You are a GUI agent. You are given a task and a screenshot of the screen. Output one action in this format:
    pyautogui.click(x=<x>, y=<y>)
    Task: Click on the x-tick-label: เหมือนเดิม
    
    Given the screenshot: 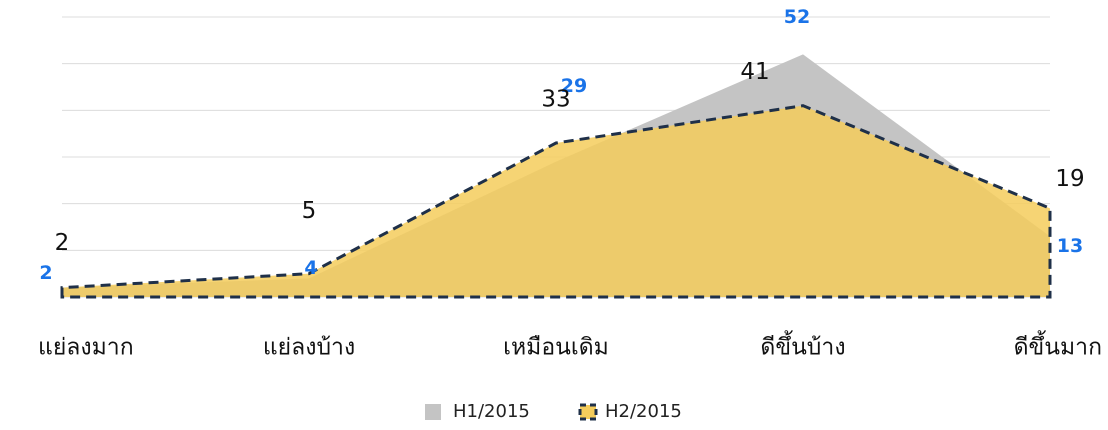 What is the action you would take?
    pyautogui.click(x=556, y=348)
    